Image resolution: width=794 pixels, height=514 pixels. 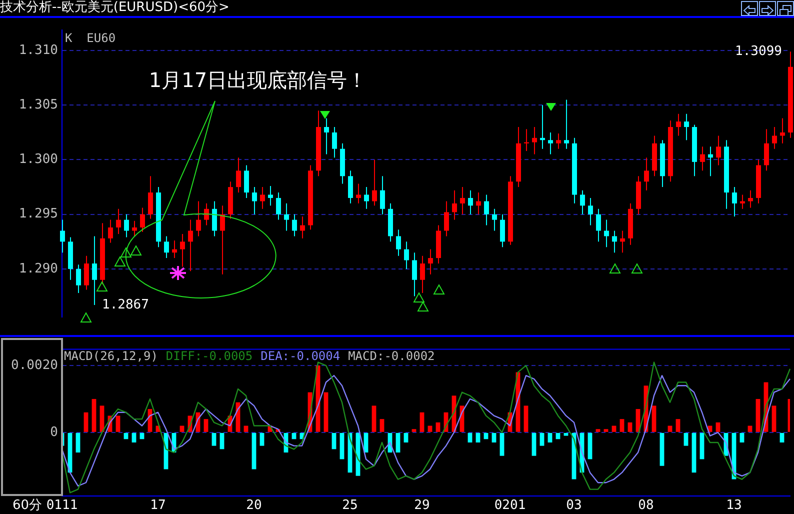 I want to click on x-axis-title: 60分, so click(x=27, y=505).